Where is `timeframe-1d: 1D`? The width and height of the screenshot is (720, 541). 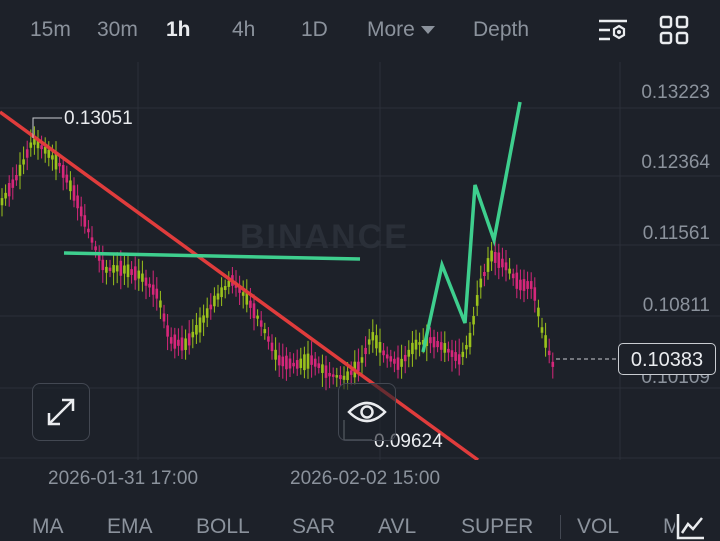
timeframe-1d: 1D is located at coordinates (314, 29).